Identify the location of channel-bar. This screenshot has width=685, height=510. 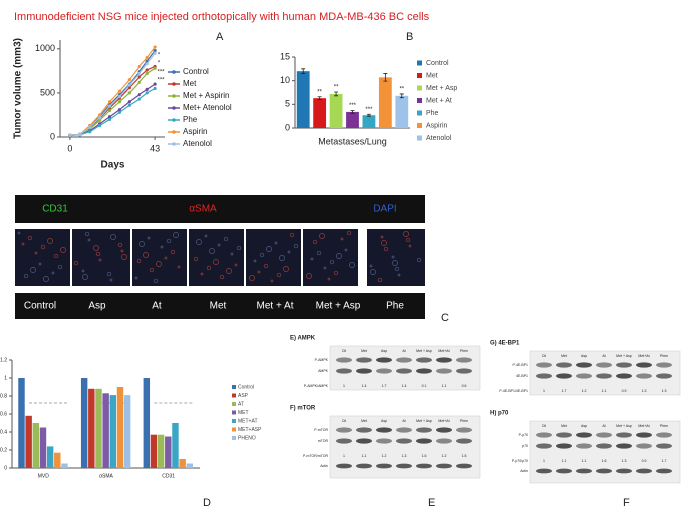
(220, 209).